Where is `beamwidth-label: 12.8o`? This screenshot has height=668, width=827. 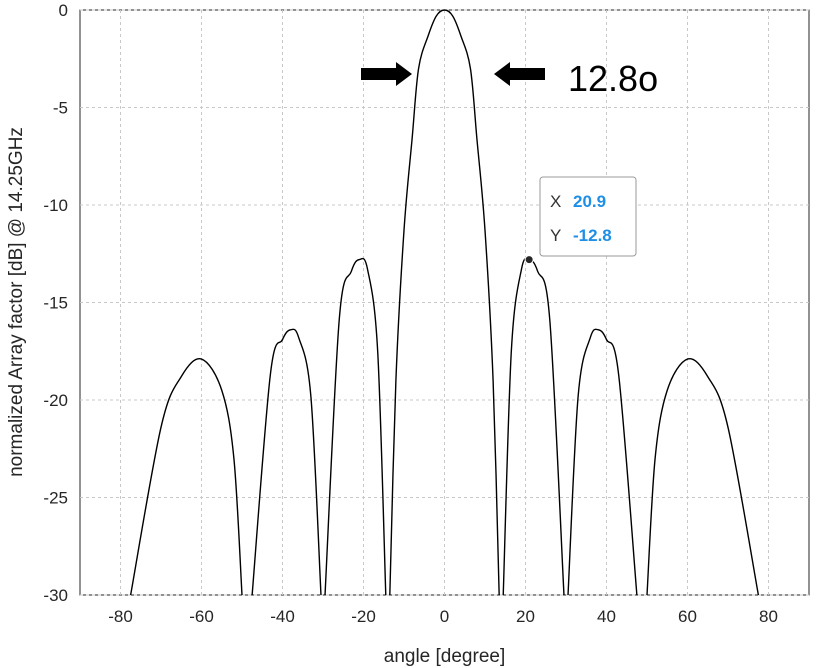
beamwidth-label: 12.8o is located at coordinates (613, 78).